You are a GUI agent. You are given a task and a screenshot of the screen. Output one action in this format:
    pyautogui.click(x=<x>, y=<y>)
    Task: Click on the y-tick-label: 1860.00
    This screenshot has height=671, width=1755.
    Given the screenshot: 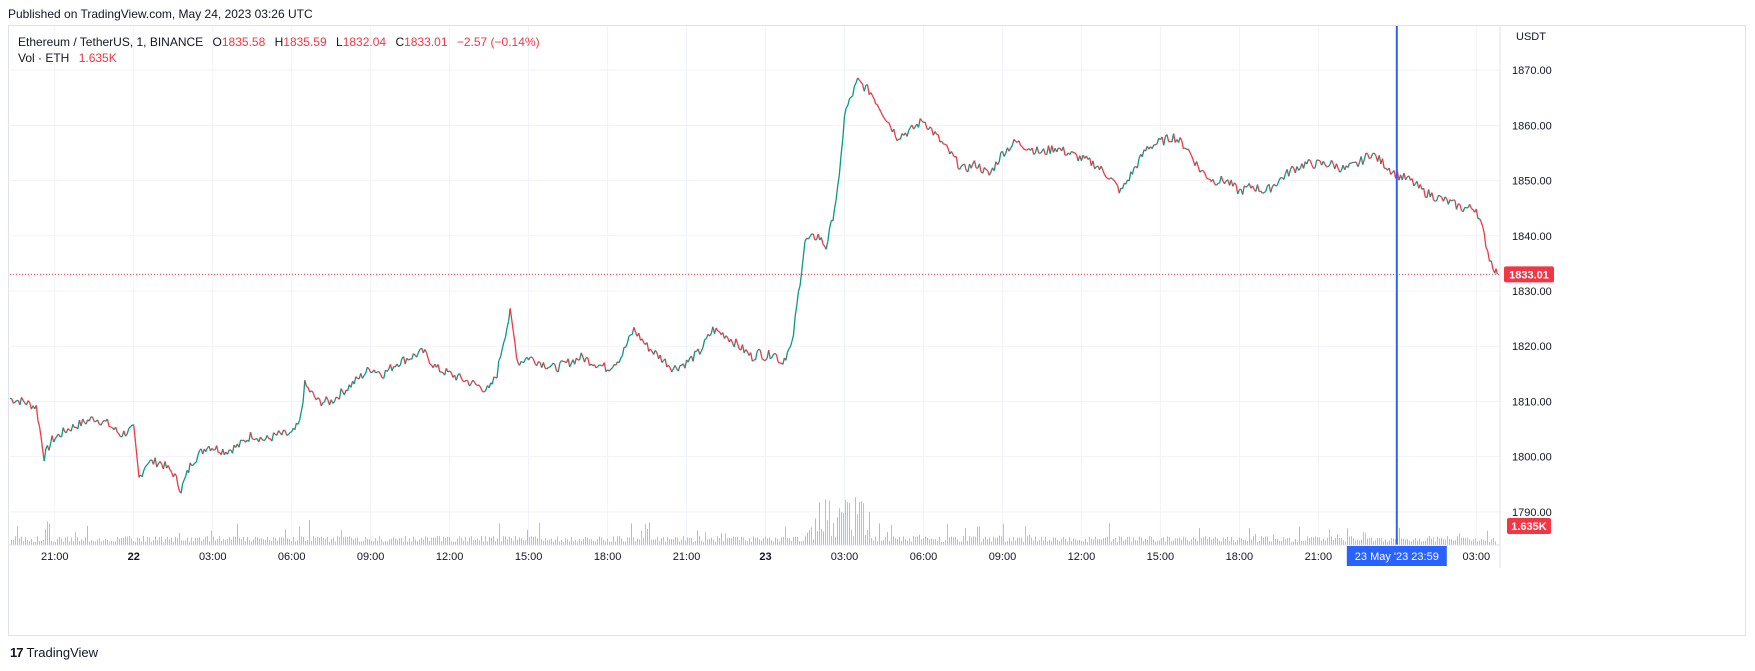 What is the action you would take?
    pyautogui.click(x=1532, y=126)
    